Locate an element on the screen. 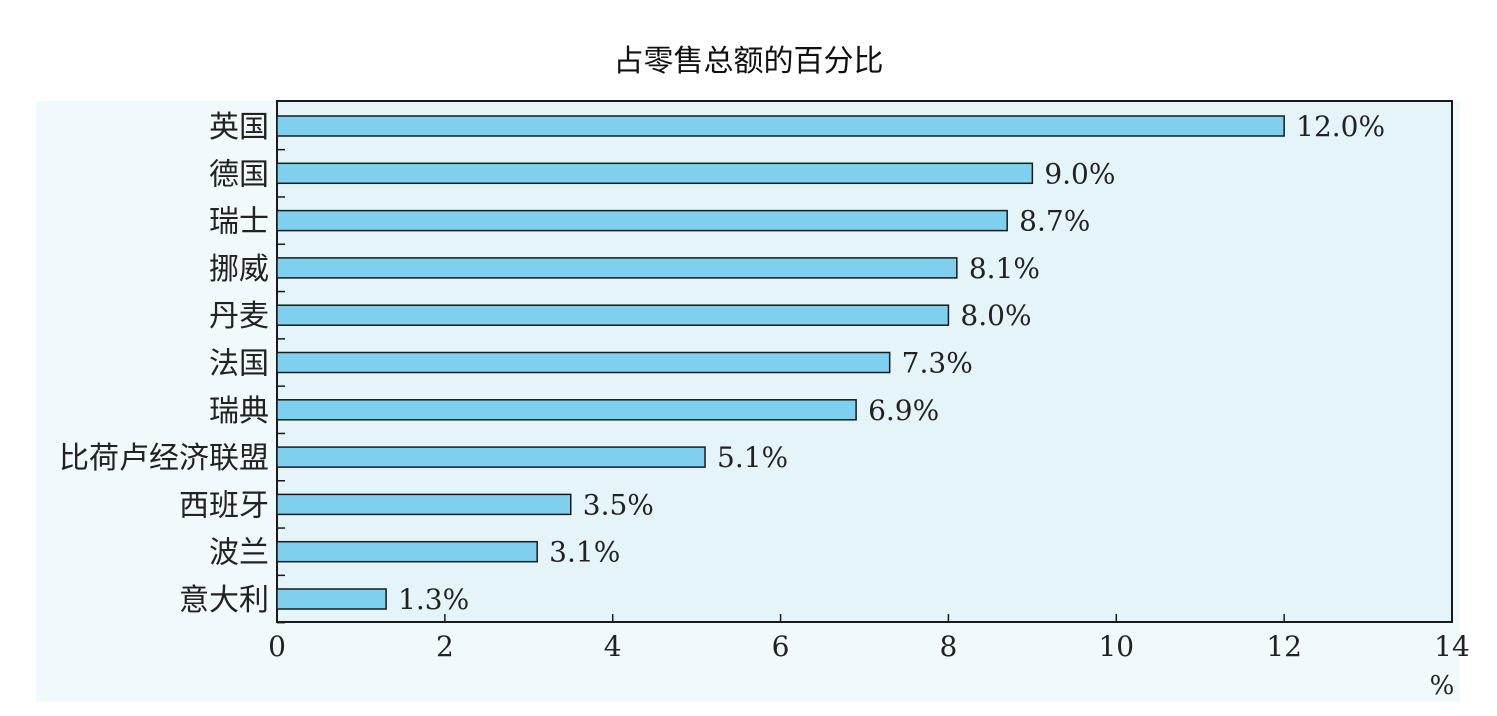  data-label: 7.3% is located at coordinates (937, 363).